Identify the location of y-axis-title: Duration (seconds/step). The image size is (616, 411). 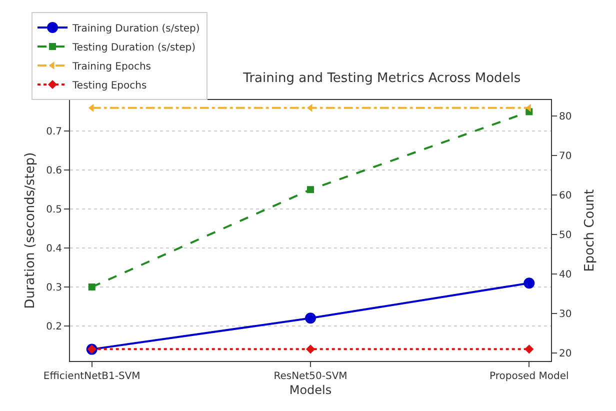
(30, 230).